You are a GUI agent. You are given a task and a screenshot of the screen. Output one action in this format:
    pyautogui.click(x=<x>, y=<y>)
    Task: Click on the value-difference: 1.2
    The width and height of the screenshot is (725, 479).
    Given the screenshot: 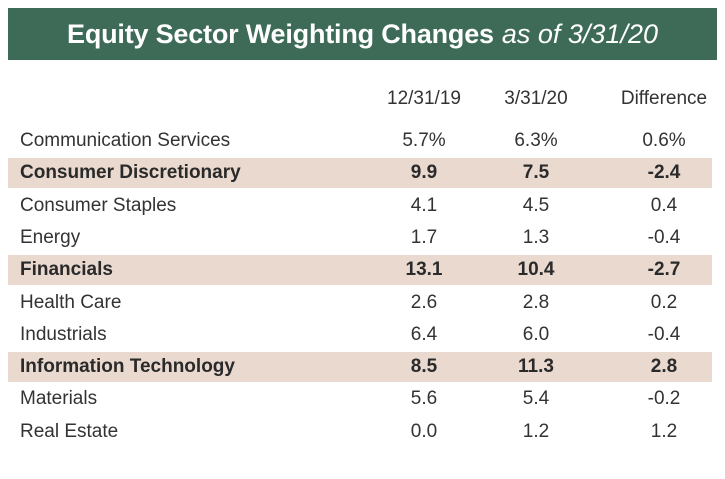 What is the action you would take?
    pyautogui.click(x=664, y=431)
    